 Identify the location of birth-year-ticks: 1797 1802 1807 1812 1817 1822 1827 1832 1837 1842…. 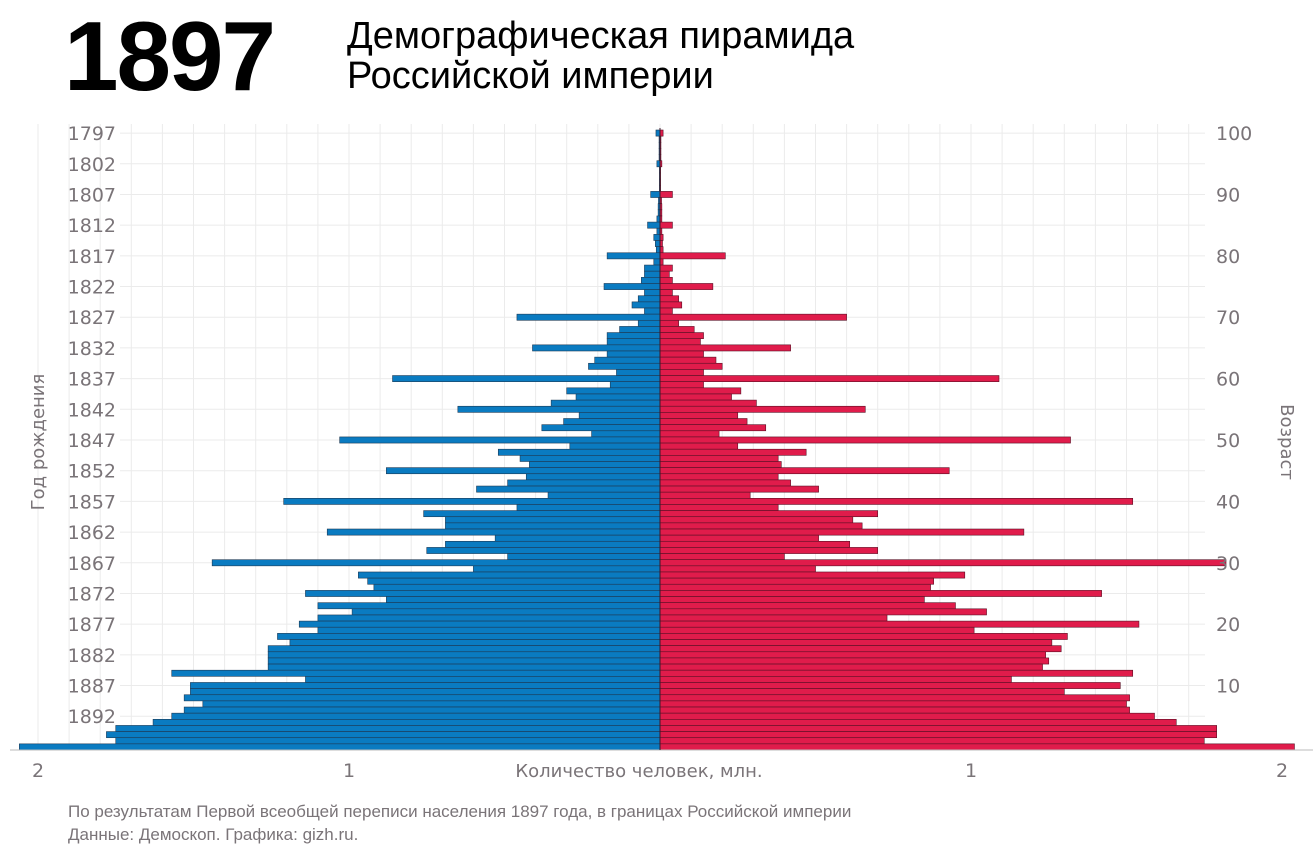
(92, 425).